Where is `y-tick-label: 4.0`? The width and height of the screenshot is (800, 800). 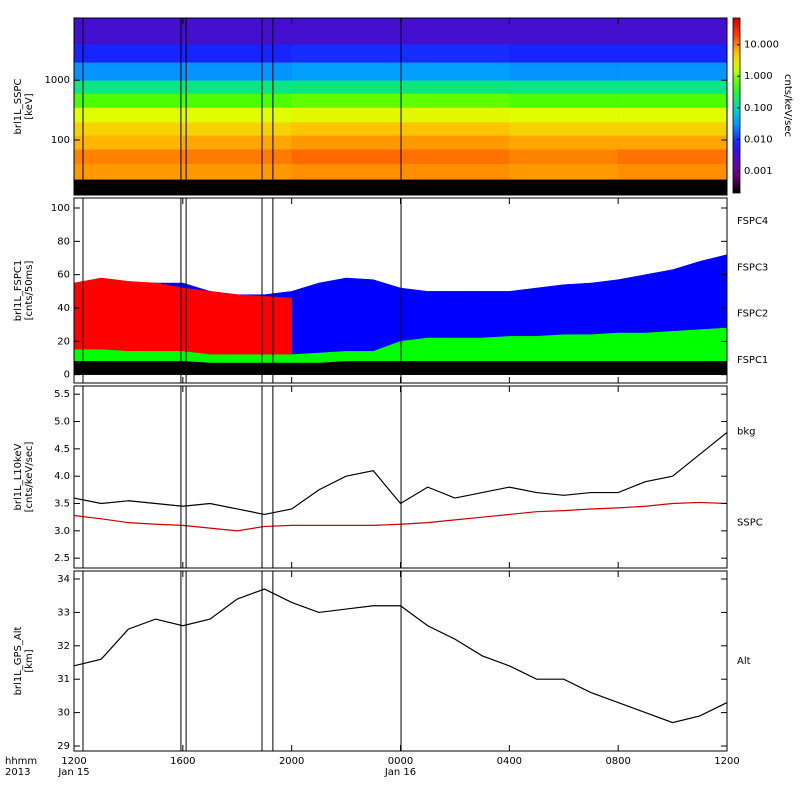
y-tick-label: 4.0 is located at coordinates (62, 476).